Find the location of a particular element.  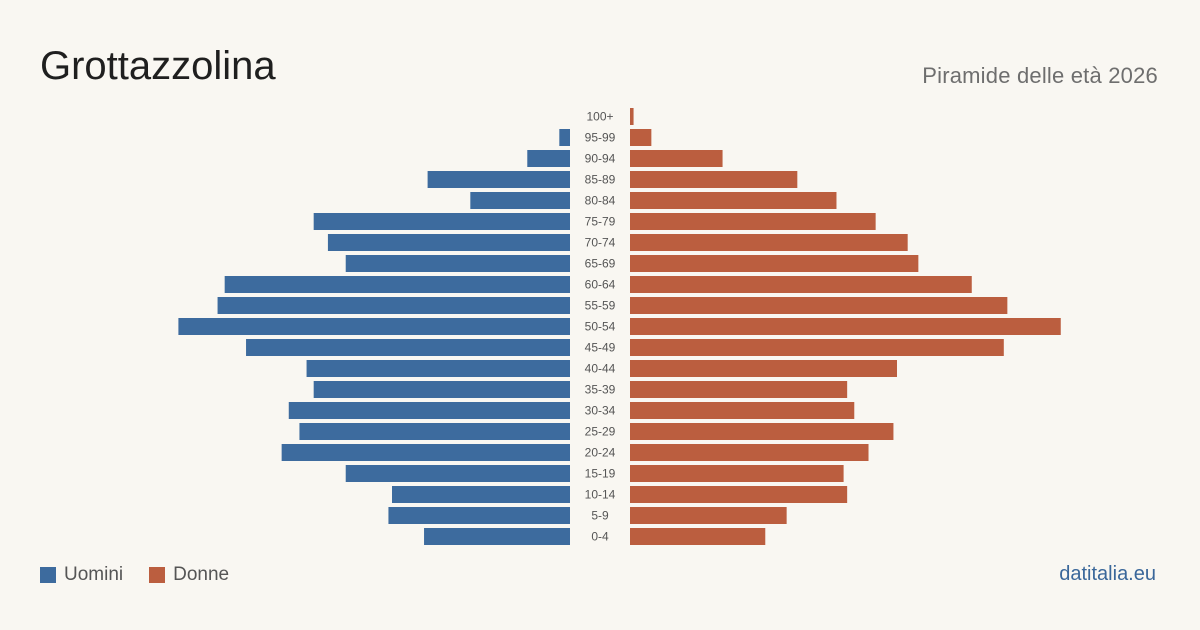

age-label-50-54: 50-54 is located at coordinates (600, 327).